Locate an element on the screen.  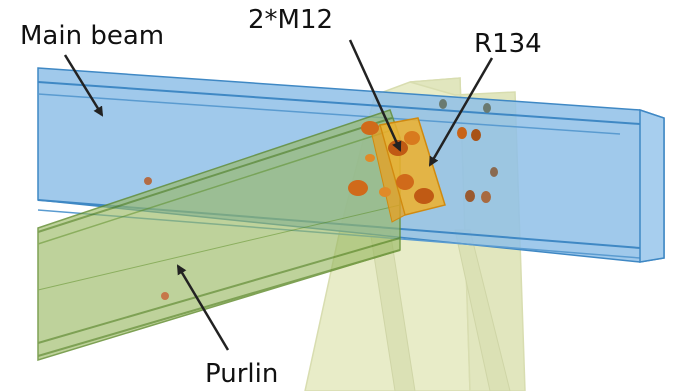
label-purlin: Purlin is located at coordinates (241, 374).